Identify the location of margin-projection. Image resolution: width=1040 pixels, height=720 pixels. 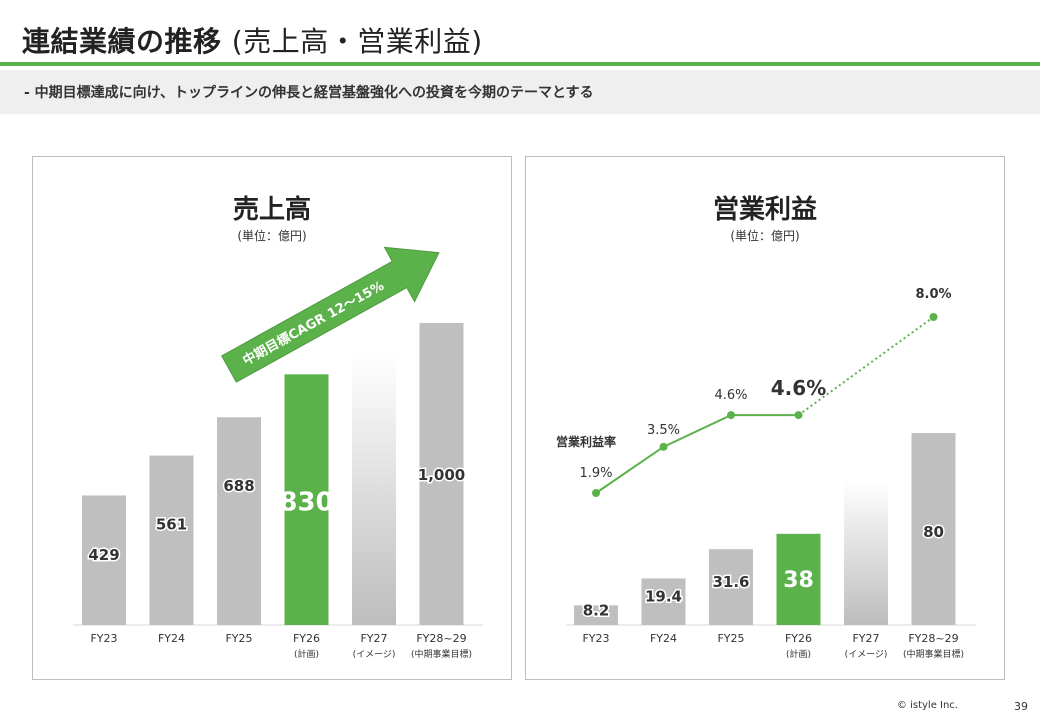
(866, 366).